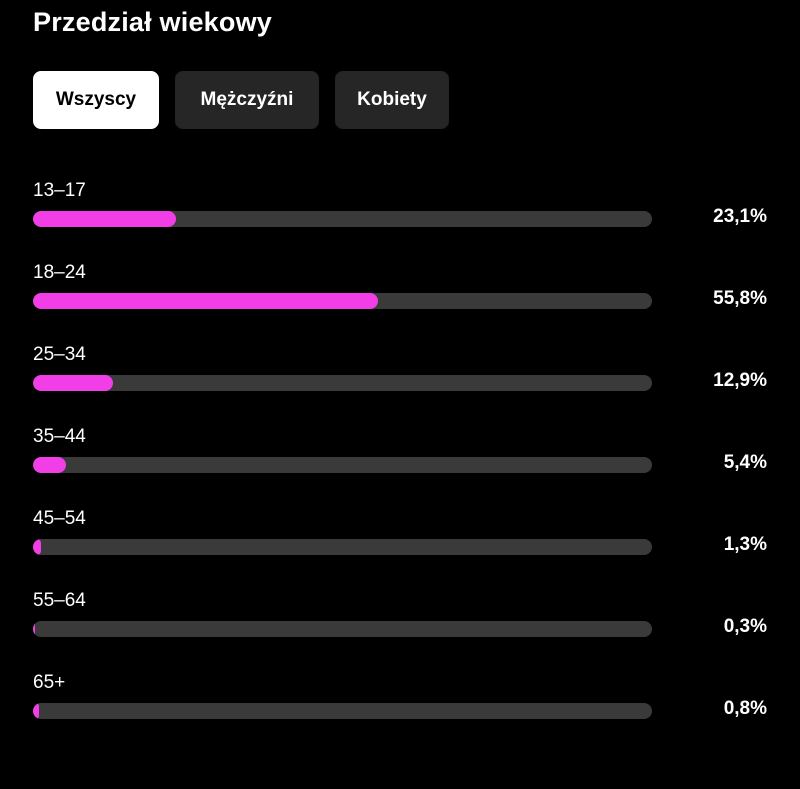  Describe the element at coordinates (59, 190) in the screenshot. I see `age-range-label: 13–17` at that location.